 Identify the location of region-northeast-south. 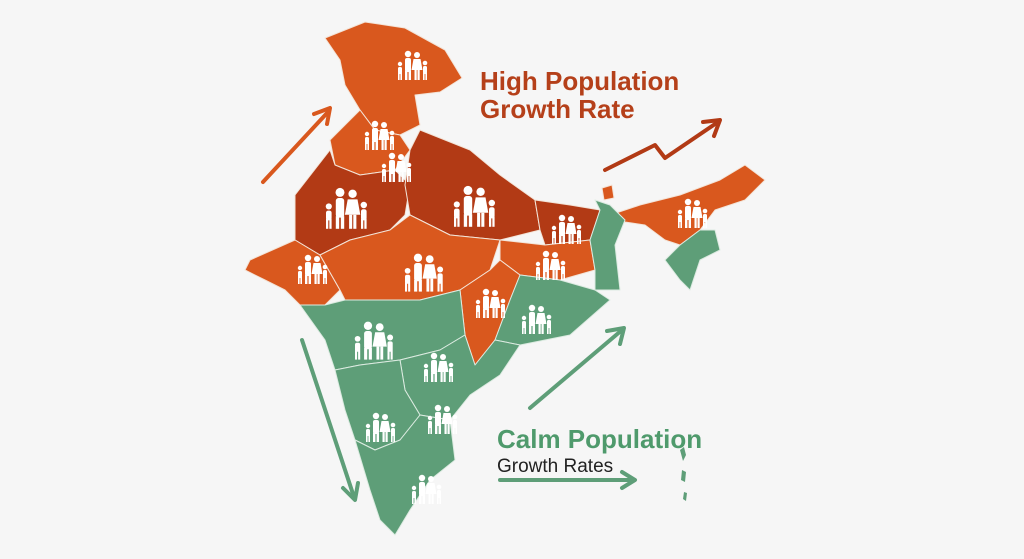
(692, 260).